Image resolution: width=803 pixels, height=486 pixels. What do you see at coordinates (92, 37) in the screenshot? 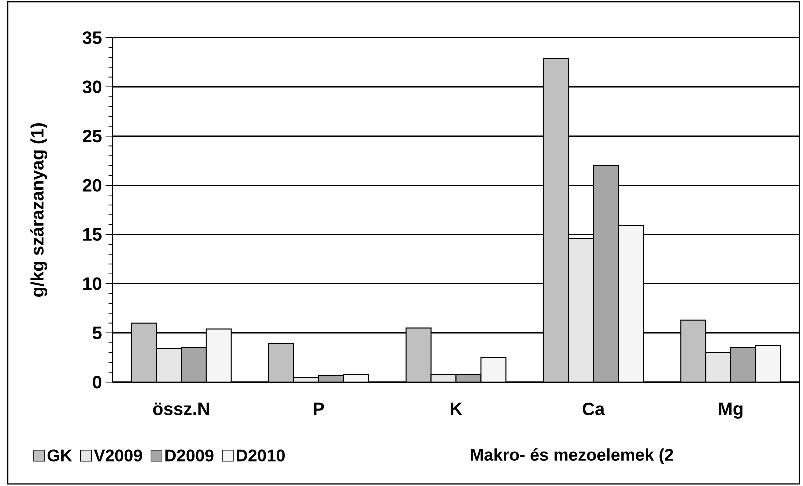
I see `y-tick-label: 35` at bounding box center [92, 37].